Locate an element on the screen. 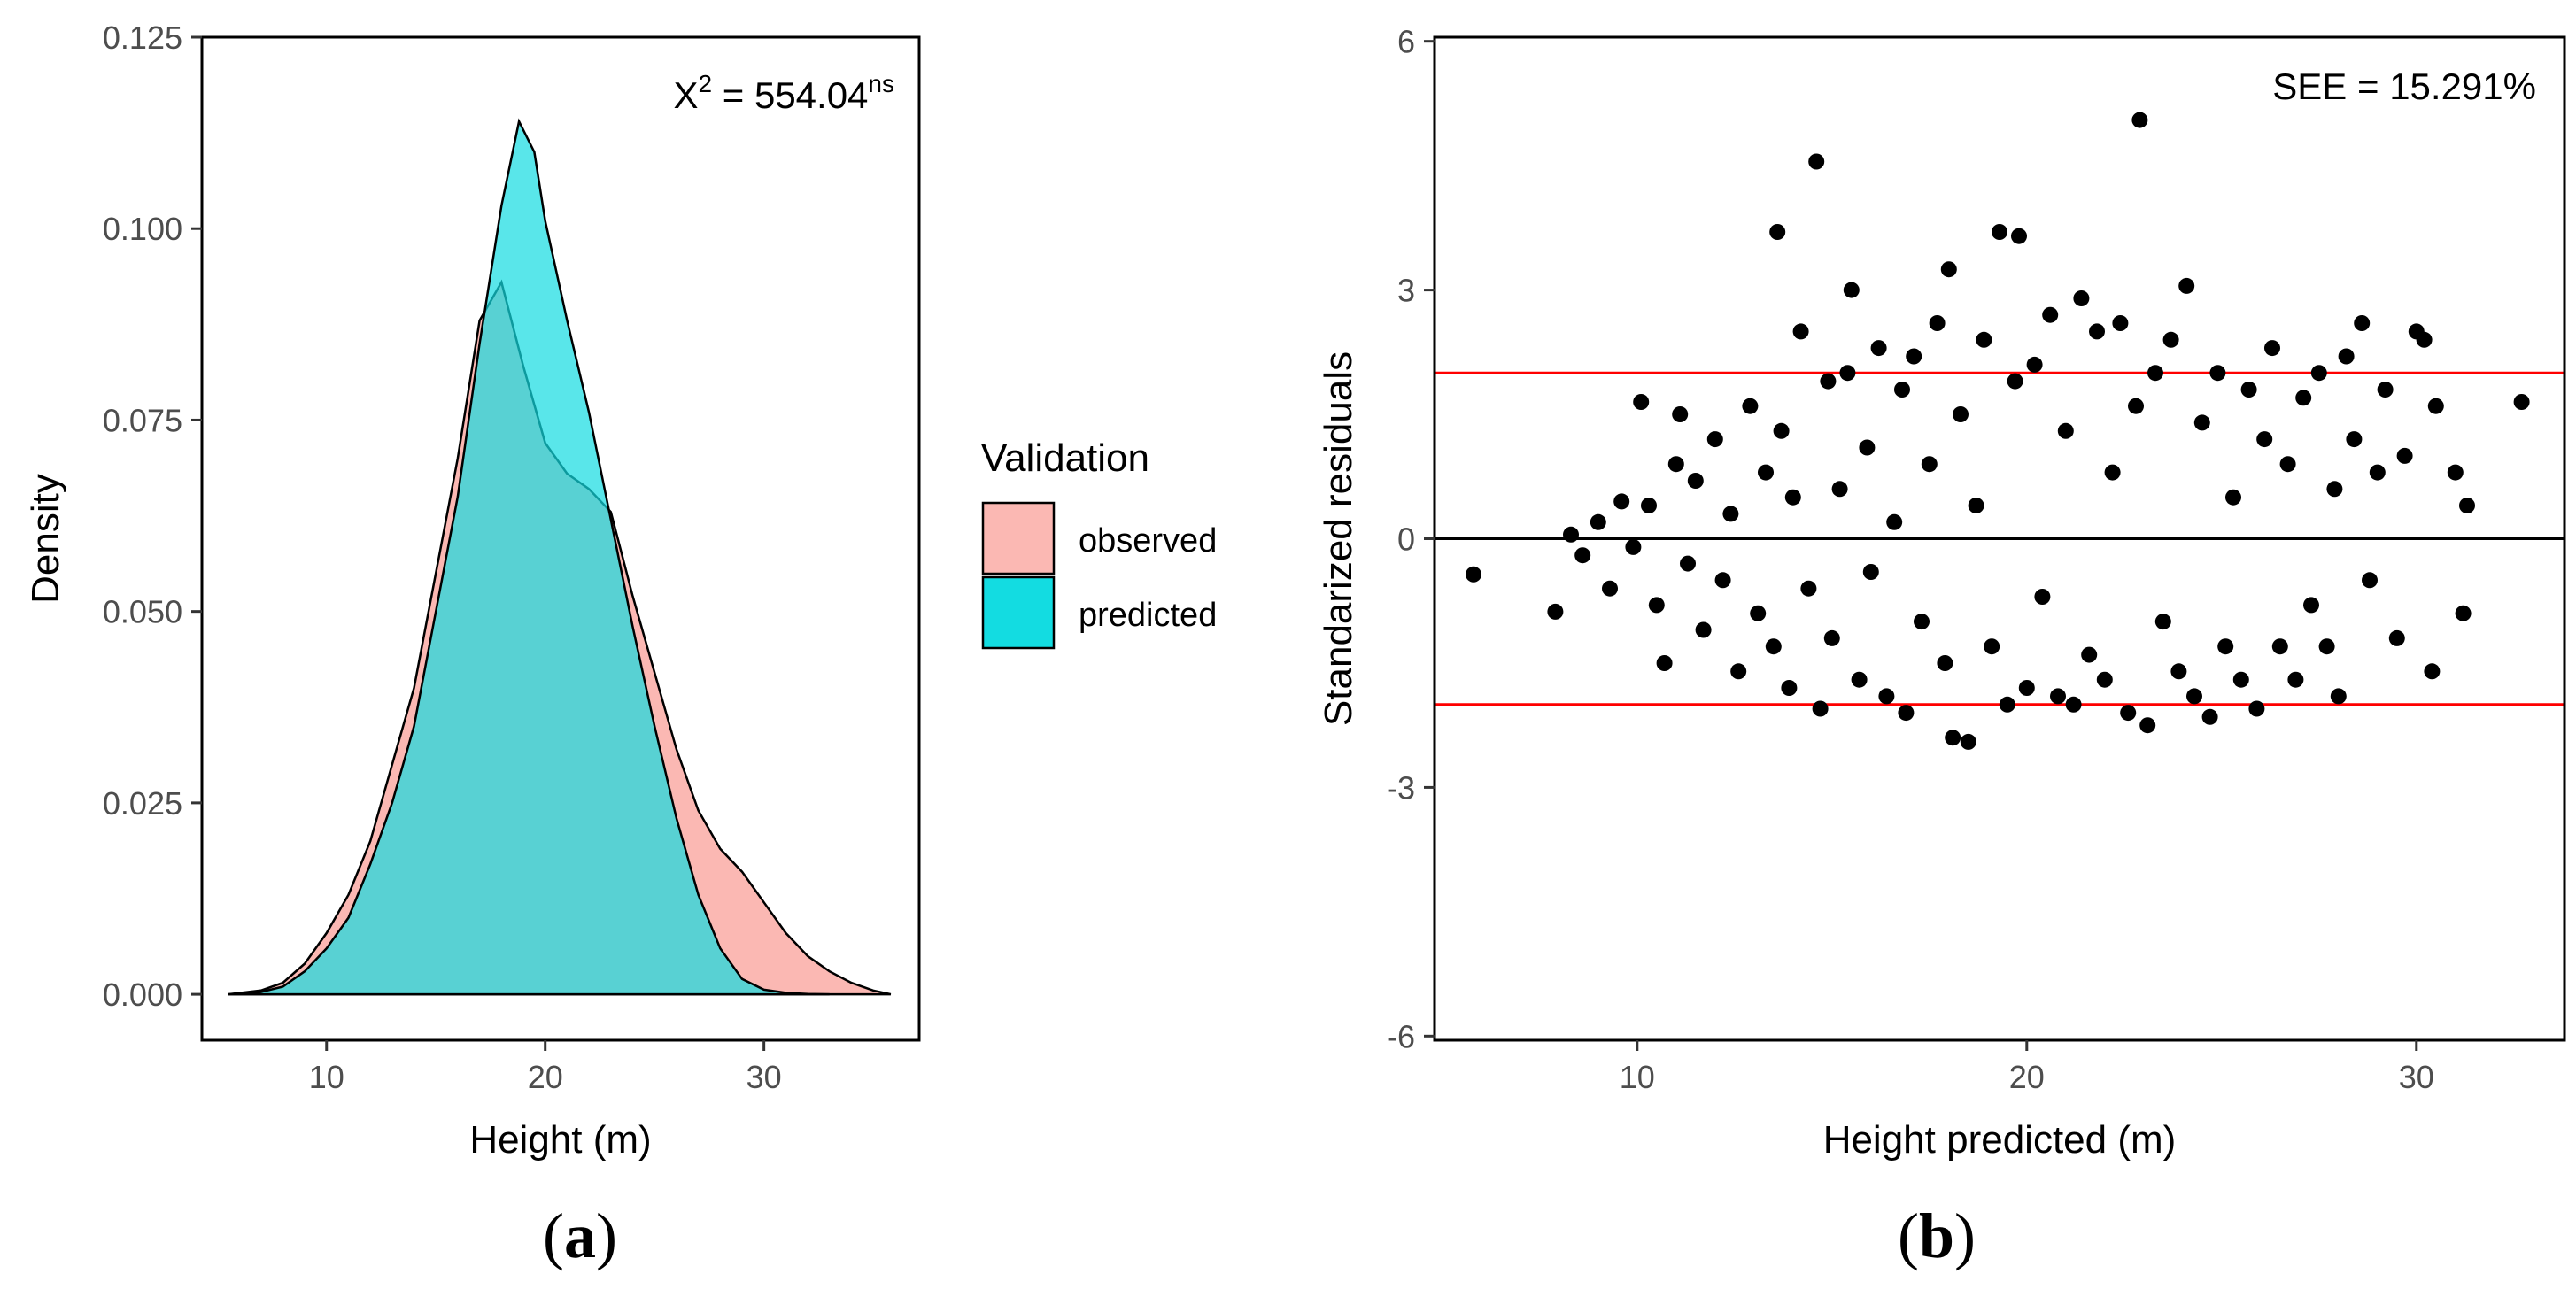 The image size is (2576, 1297). density-y-tick-label: 0.050 is located at coordinates (142, 612).